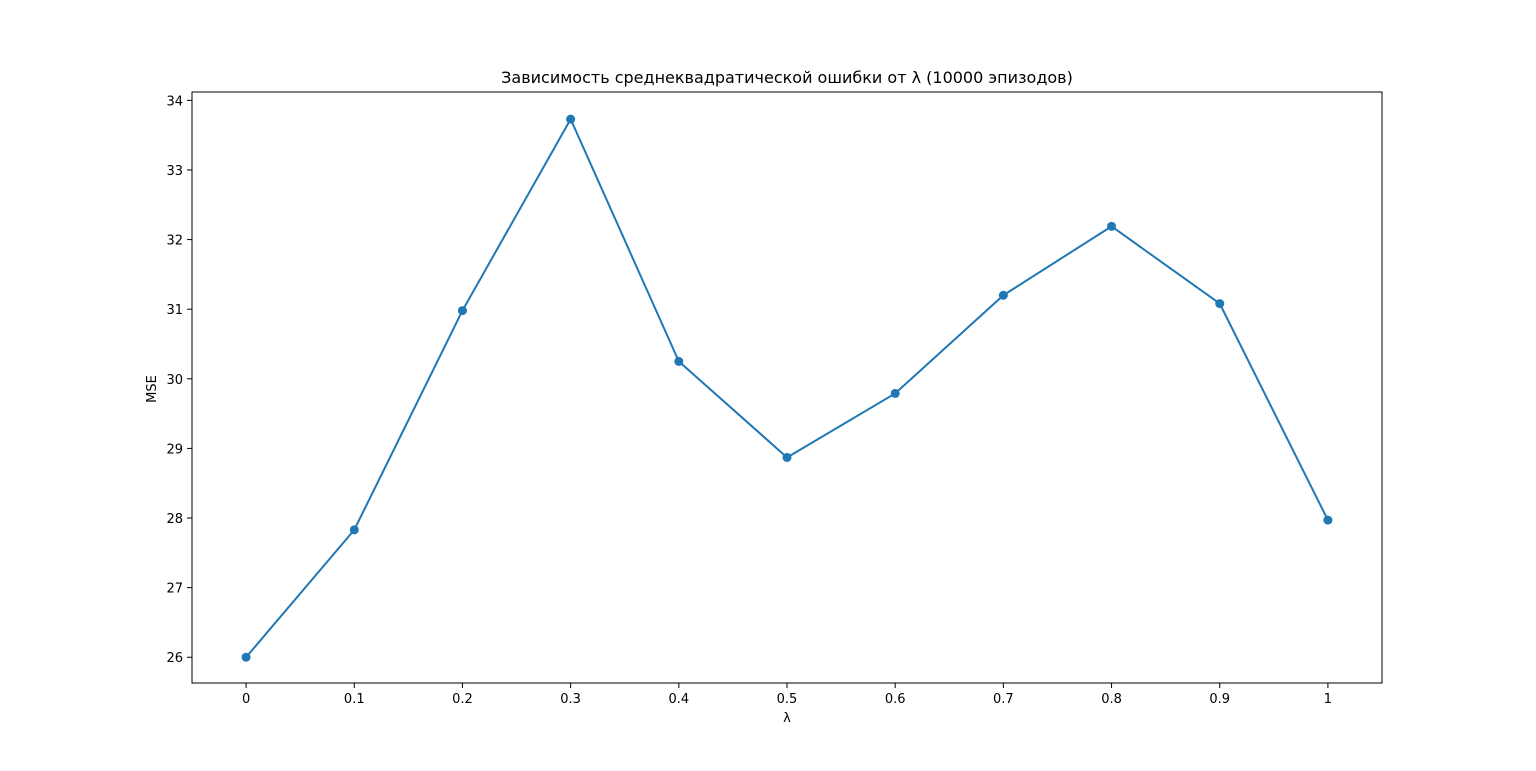 The image size is (1536, 771). I want to click on y-tick-label: 29, so click(174, 449).